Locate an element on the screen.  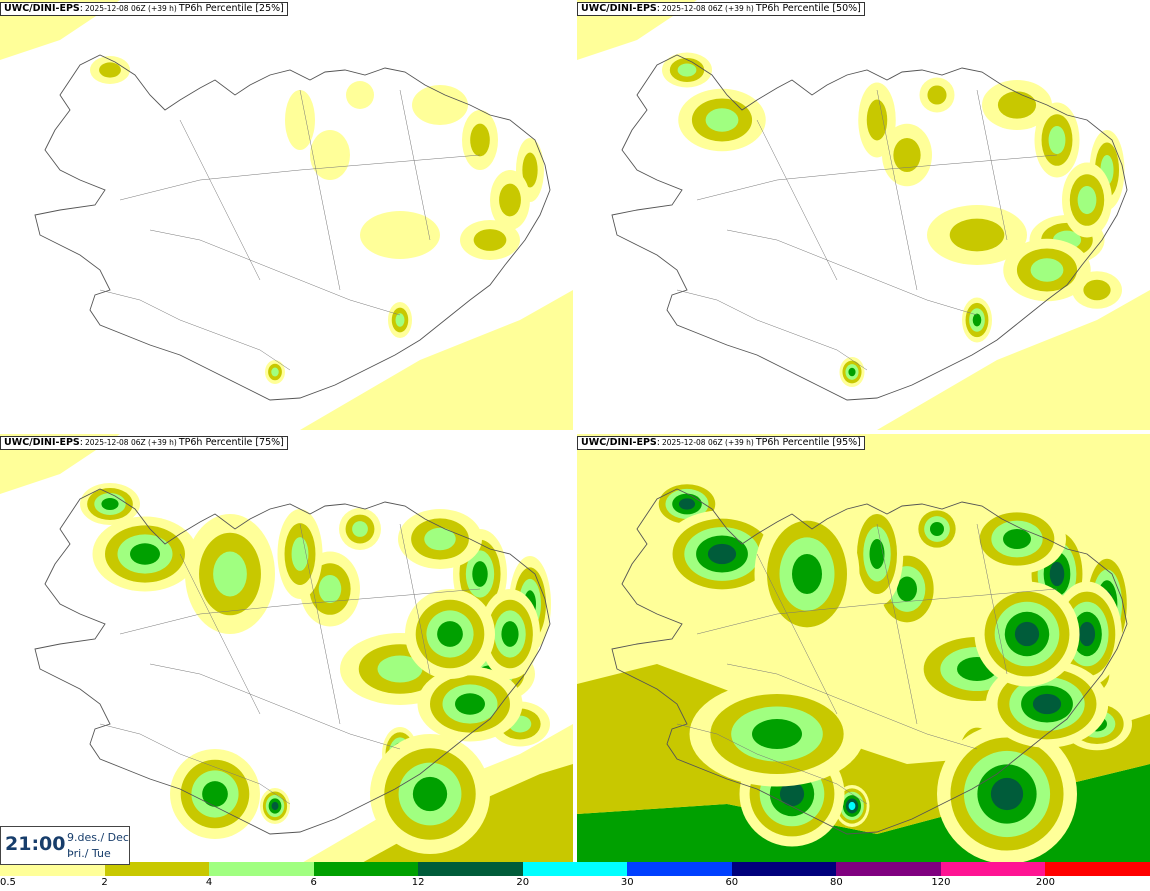
product-name: TP6h Percentile [75%] is located at coordinates (231, 442).